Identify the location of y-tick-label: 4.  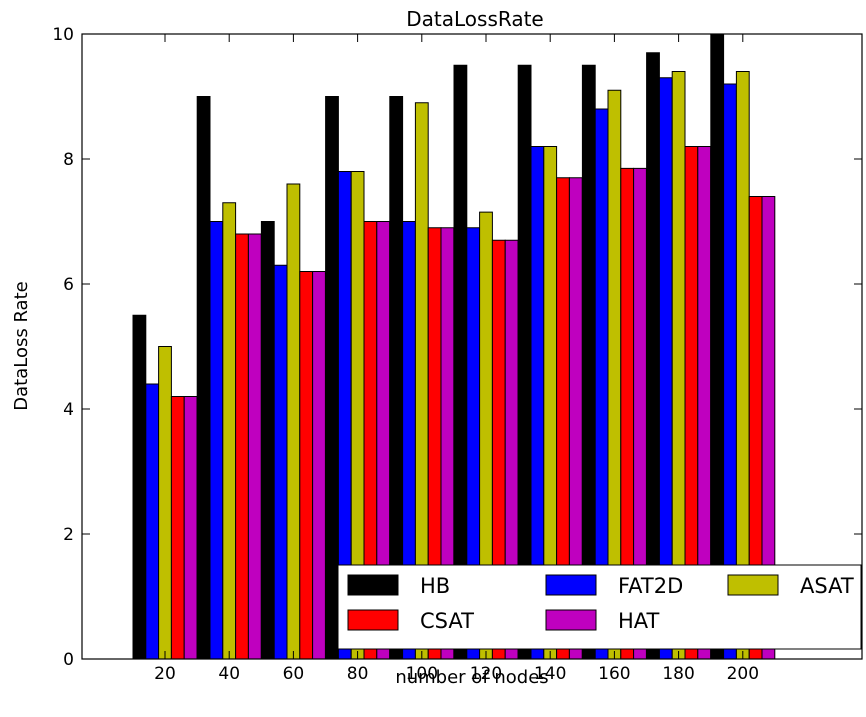
(68, 410).